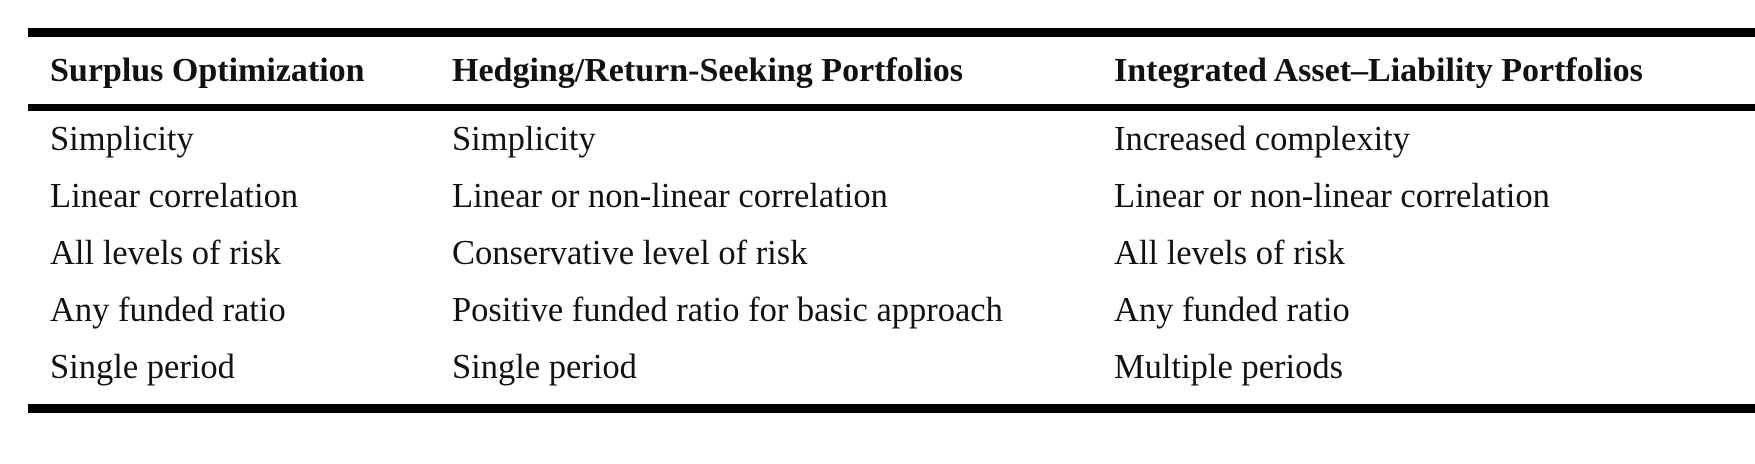 The width and height of the screenshot is (1755, 464). What do you see at coordinates (207, 70) in the screenshot?
I see `header-surplus-optimization: Surplus Optimization` at bounding box center [207, 70].